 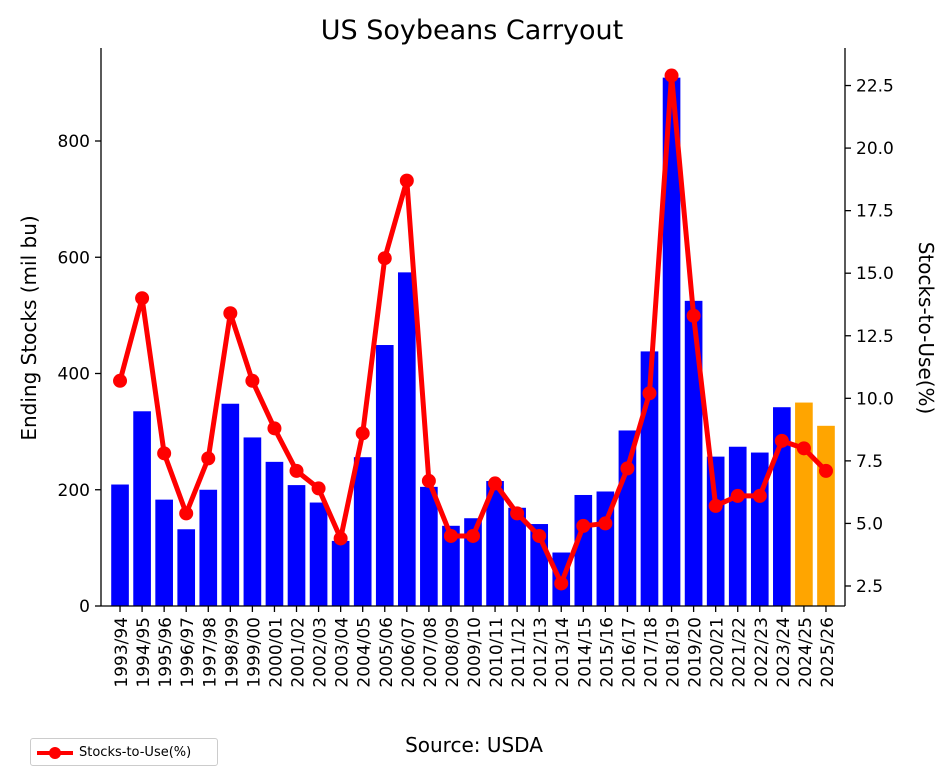 What do you see at coordinates (210, 652) in the screenshot?
I see `x-tick-label: 1997/98` at bounding box center [210, 652].